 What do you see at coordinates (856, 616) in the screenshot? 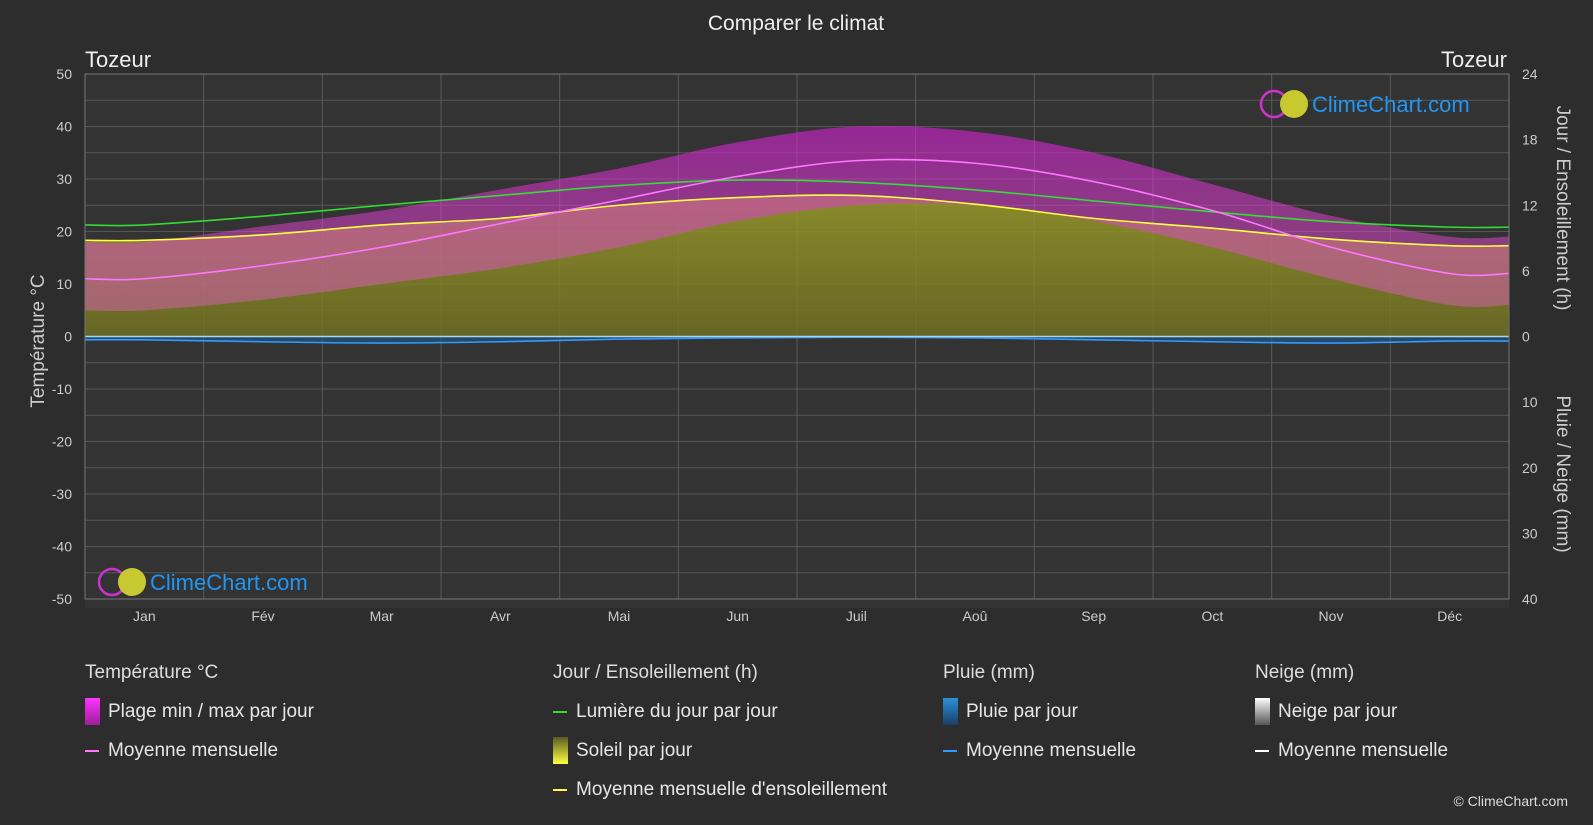
I see `x-tick-month: Juil` at bounding box center [856, 616].